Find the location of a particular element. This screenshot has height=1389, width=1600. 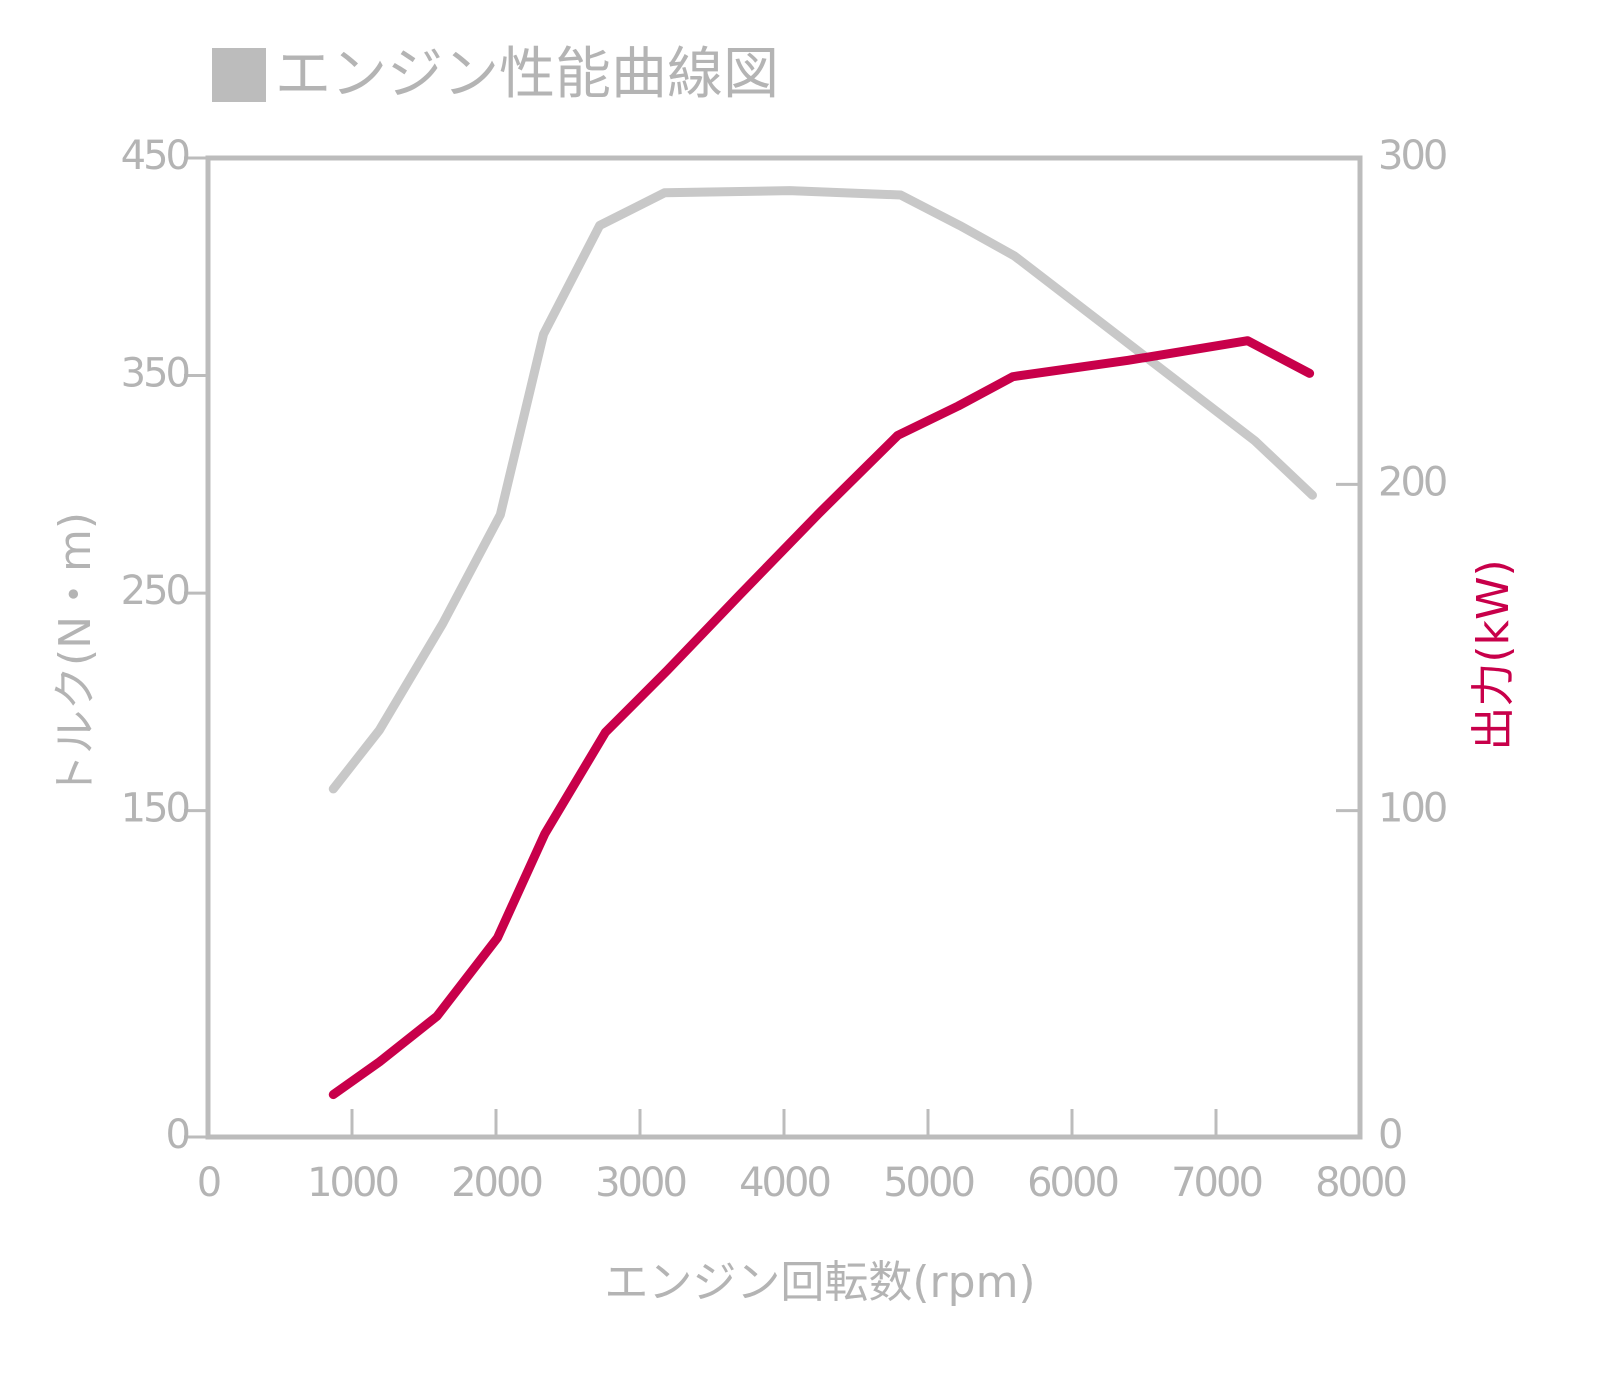

title-marker is located at coordinates (239, 75).